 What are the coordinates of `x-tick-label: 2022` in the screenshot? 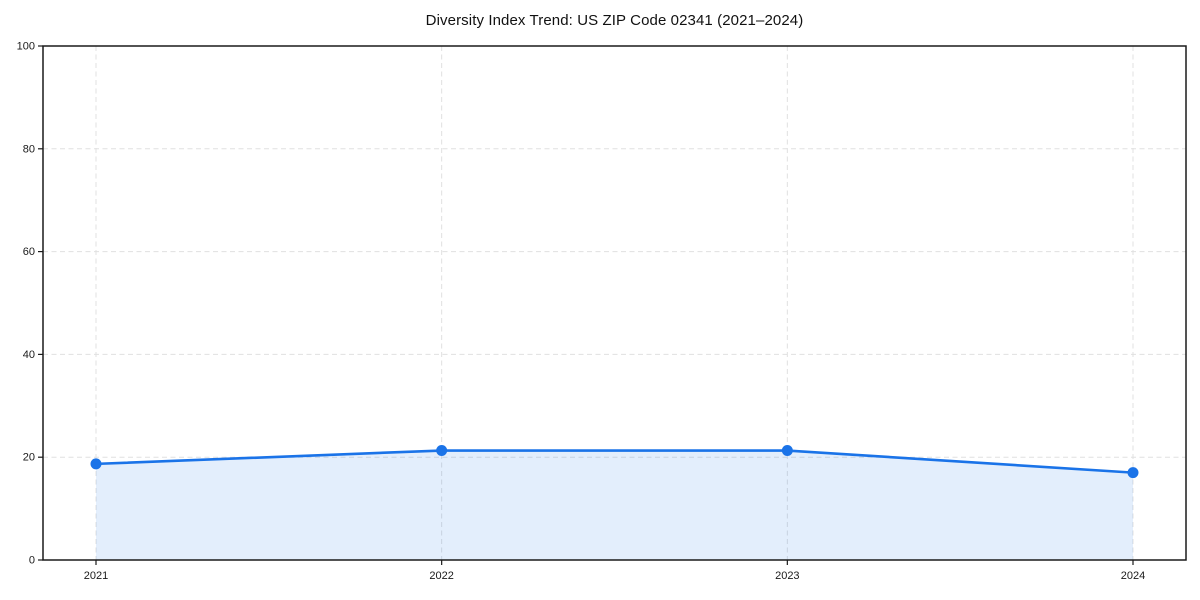 It's located at (441, 576).